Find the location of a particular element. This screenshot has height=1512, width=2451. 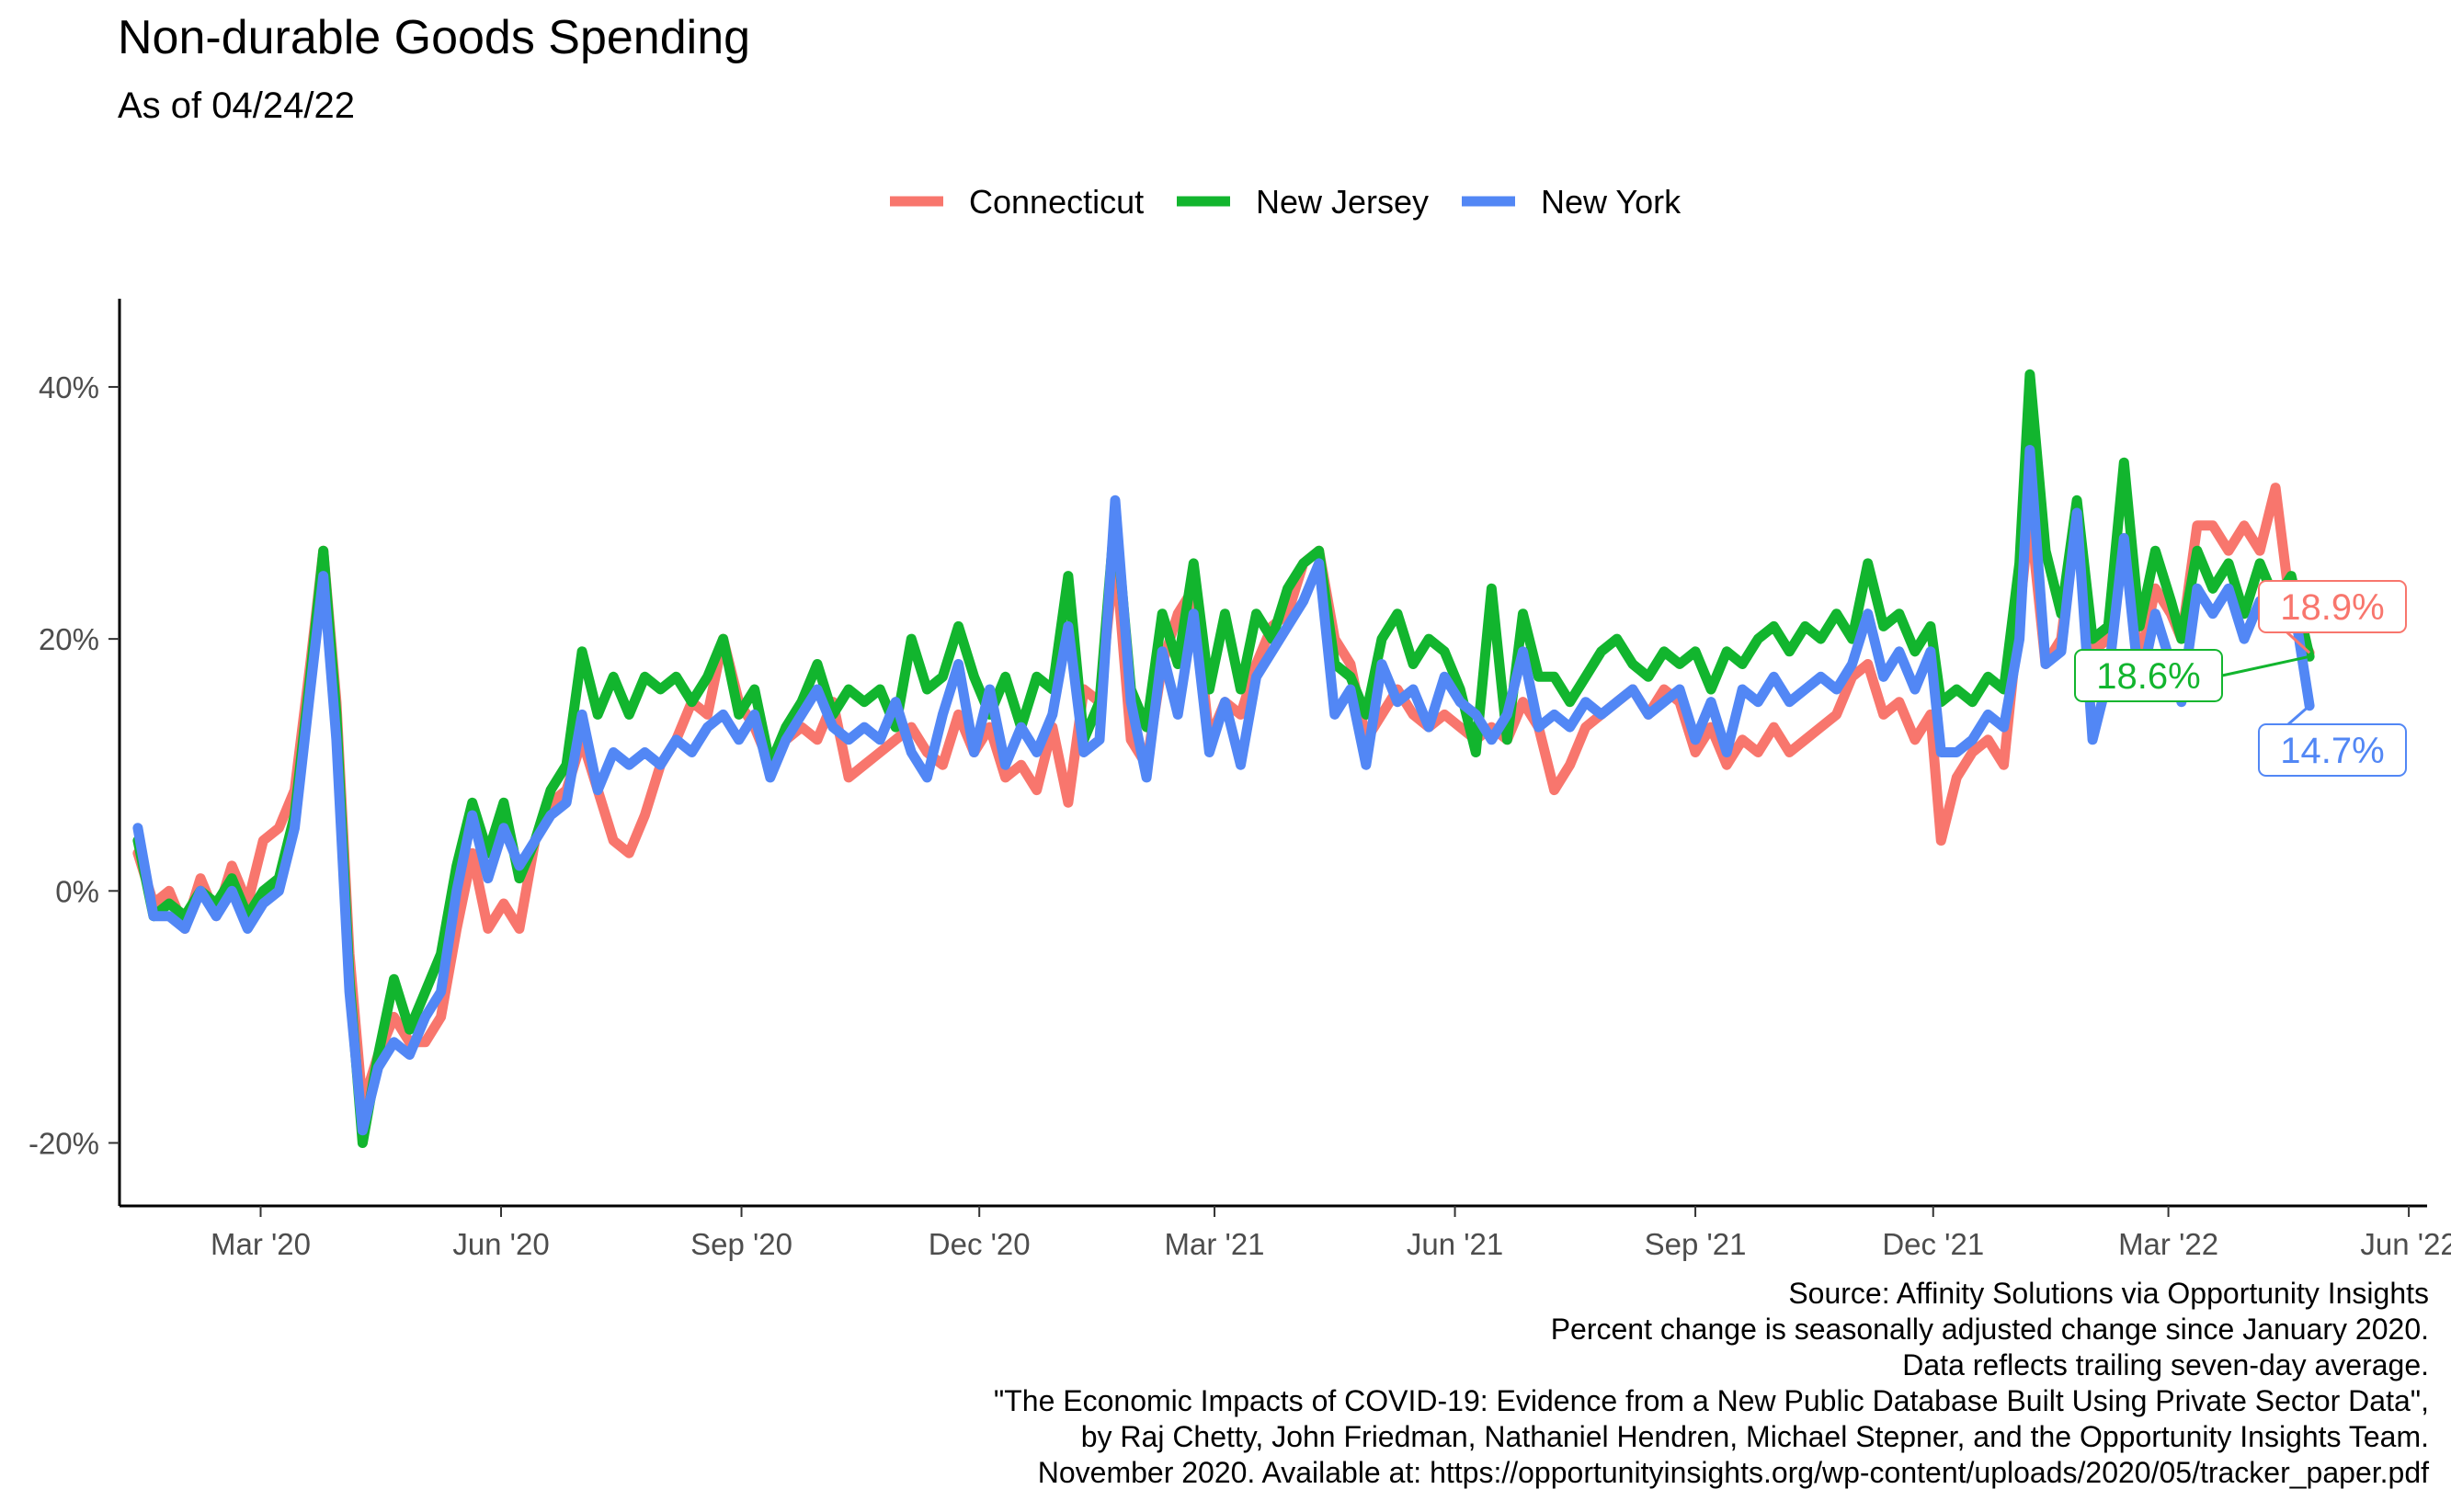

y-axis-ticks: -20% 0% 20% 40% is located at coordinates (74, 765).